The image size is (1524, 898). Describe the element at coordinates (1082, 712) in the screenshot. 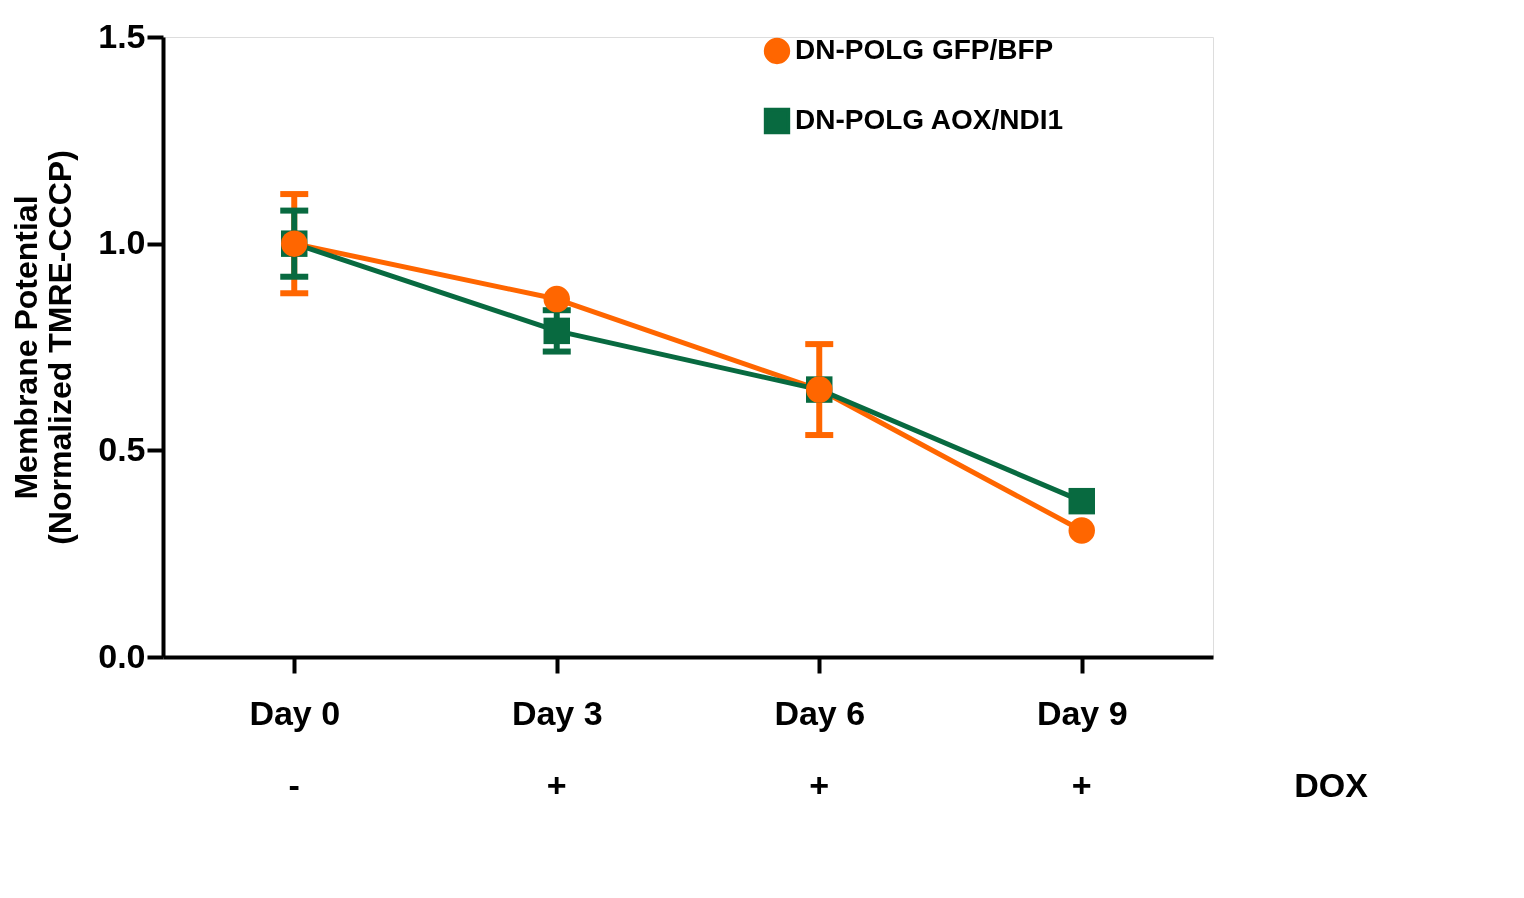

I see `x-tick-label: Day 9` at that location.